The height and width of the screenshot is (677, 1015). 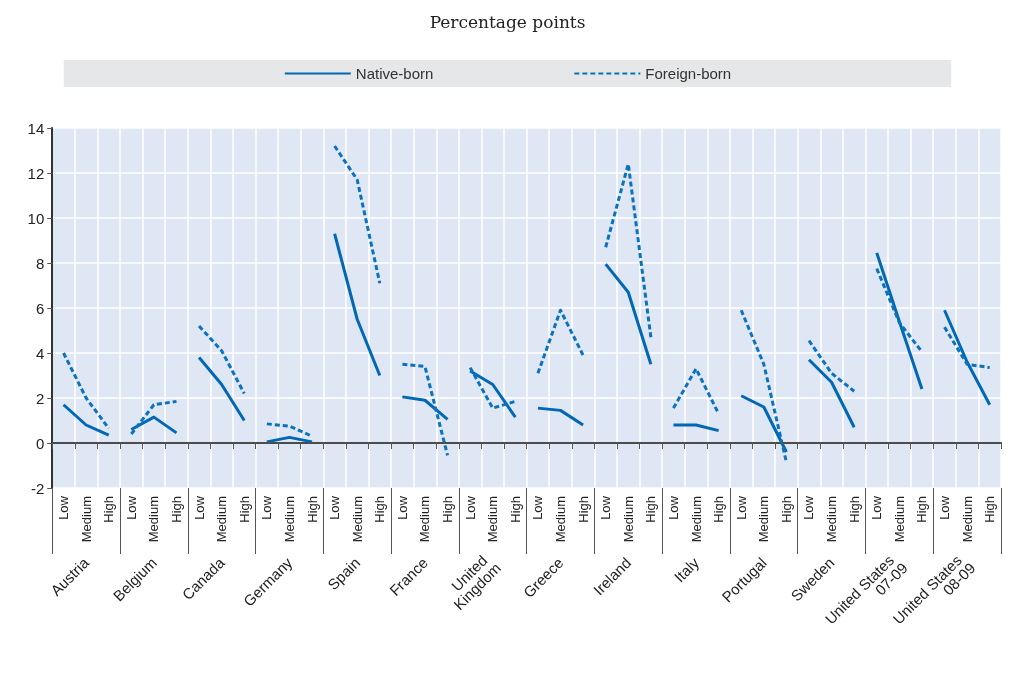 I want to click on y-tick-label: 4, so click(x=40, y=353).